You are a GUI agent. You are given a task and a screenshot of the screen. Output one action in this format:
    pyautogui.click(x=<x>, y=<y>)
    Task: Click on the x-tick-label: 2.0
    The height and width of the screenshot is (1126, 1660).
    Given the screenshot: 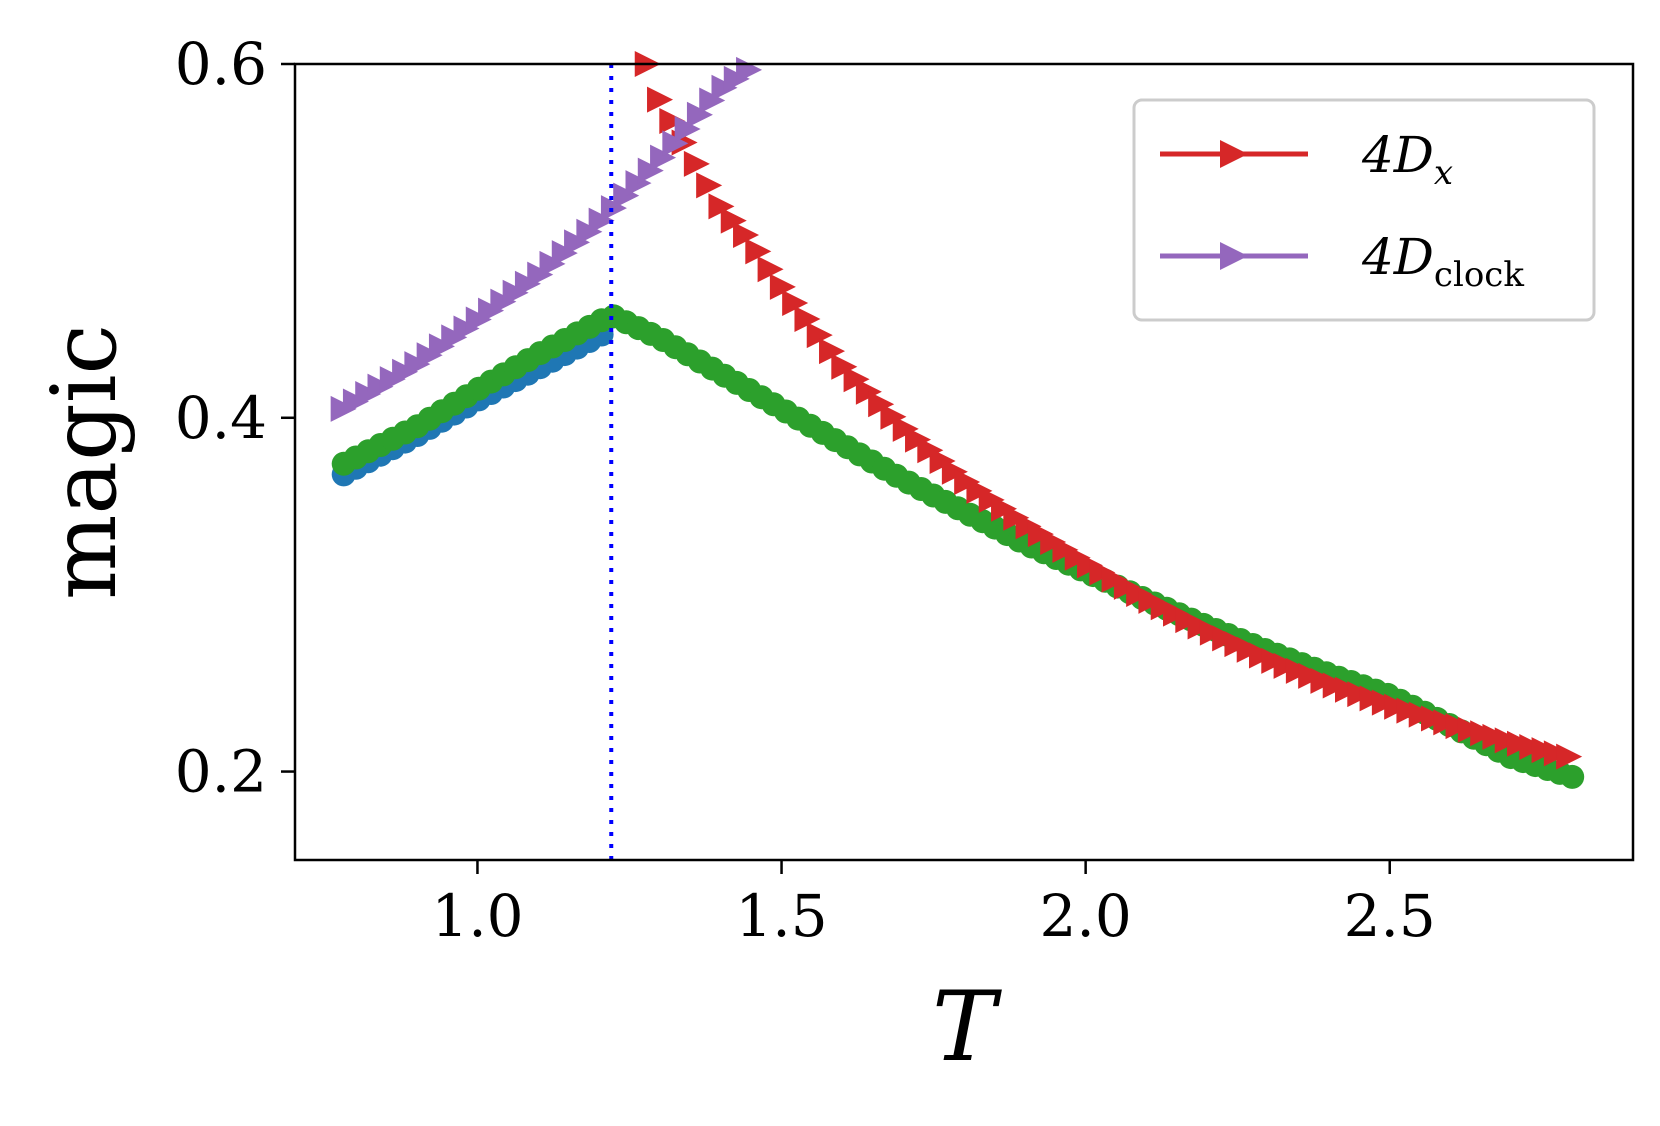 What is the action you would take?
    pyautogui.click(x=1086, y=916)
    